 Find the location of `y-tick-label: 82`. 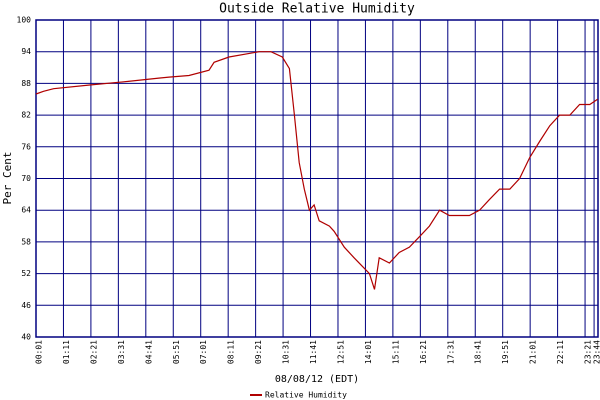

y-tick-label: 82 is located at coordinates (26, 115).